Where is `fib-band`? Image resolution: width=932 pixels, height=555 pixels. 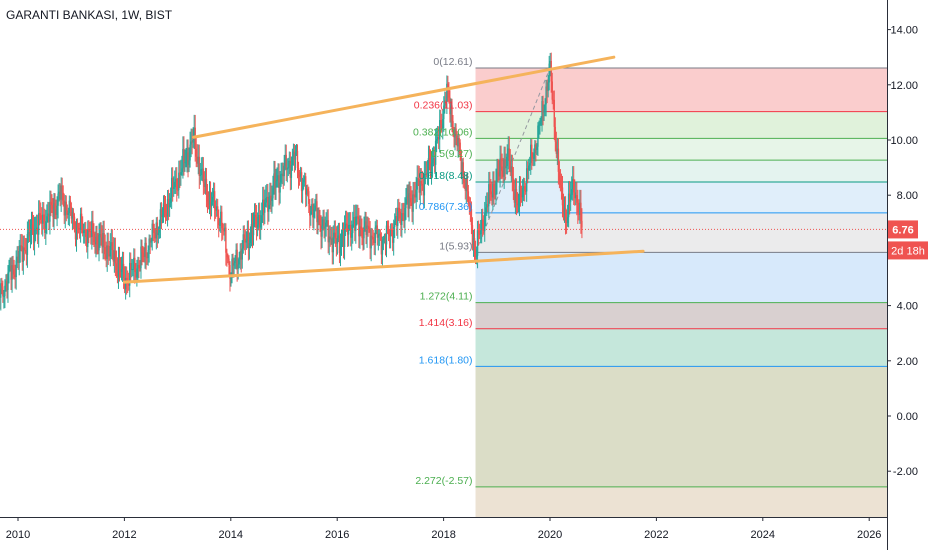
fib-band is located at coordinates (681, 426).